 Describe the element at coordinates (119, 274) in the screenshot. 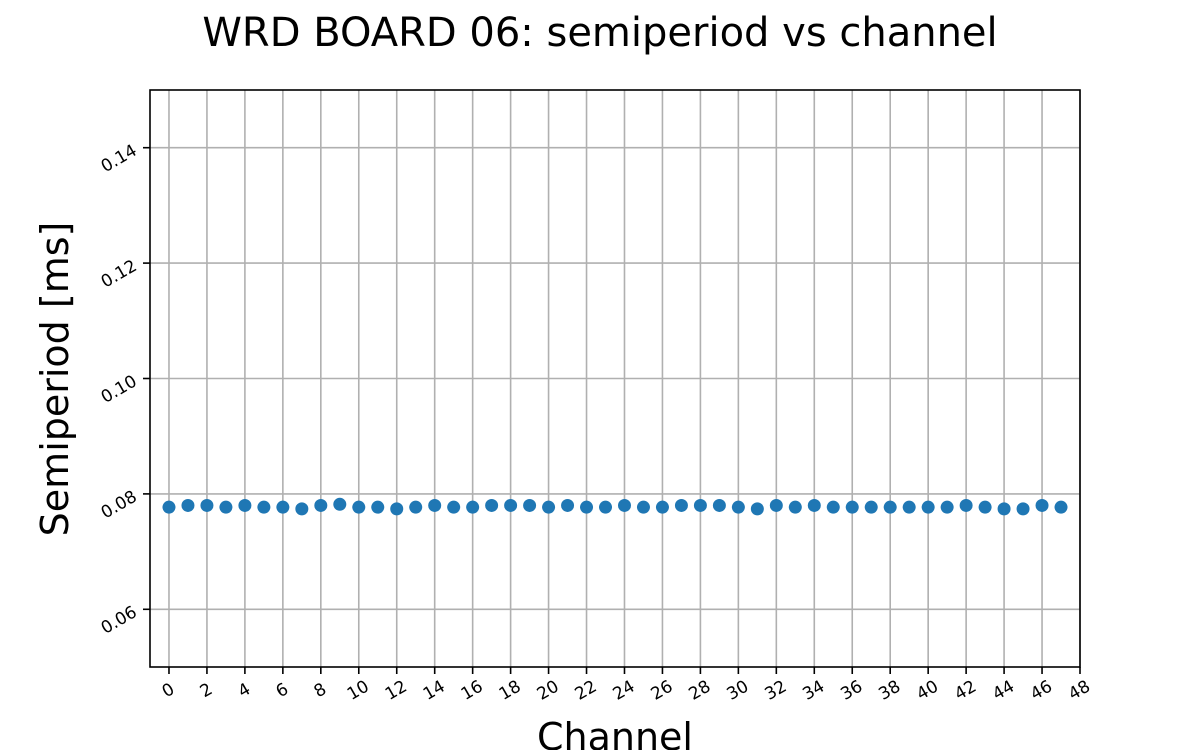

I see `y-tick-label: 0.12` at that location.